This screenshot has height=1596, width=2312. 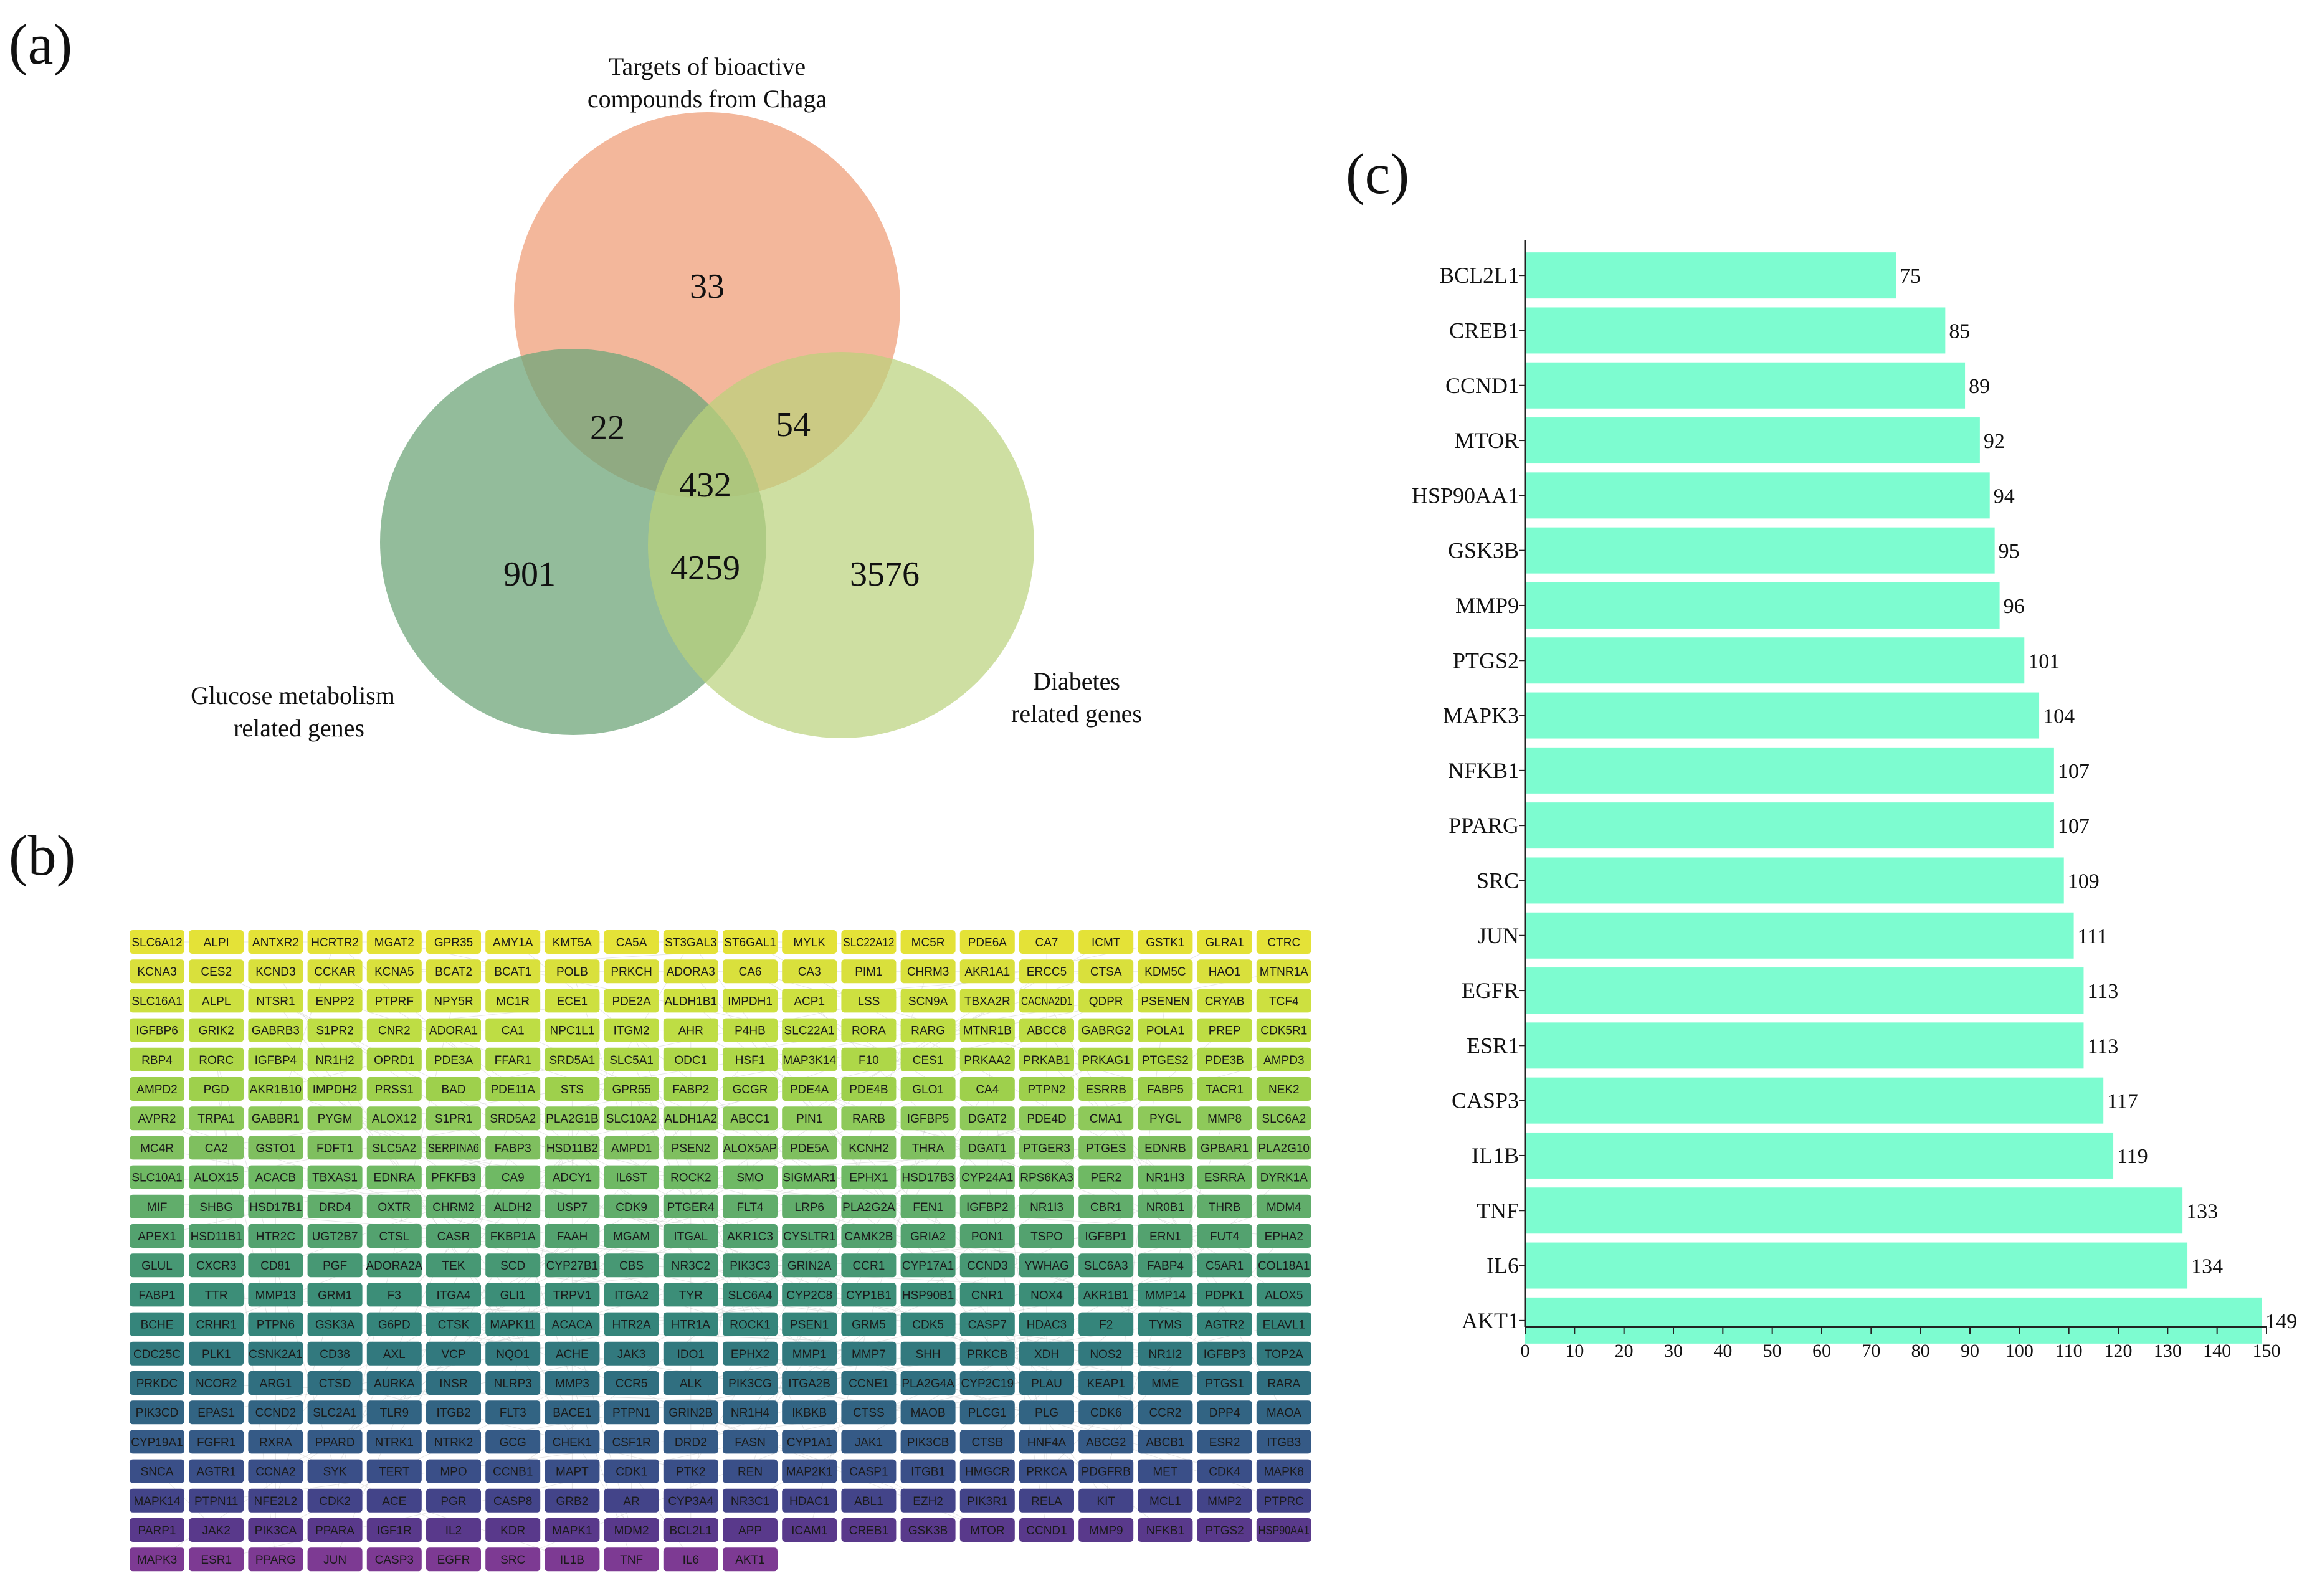 I want to click on network-node: BAD, so click(x=453, y=1089).